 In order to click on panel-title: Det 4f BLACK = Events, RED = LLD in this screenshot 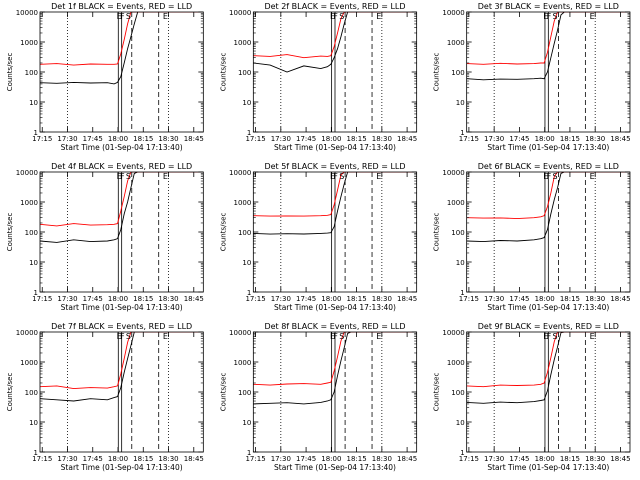, I will do `click(121, 166)`.